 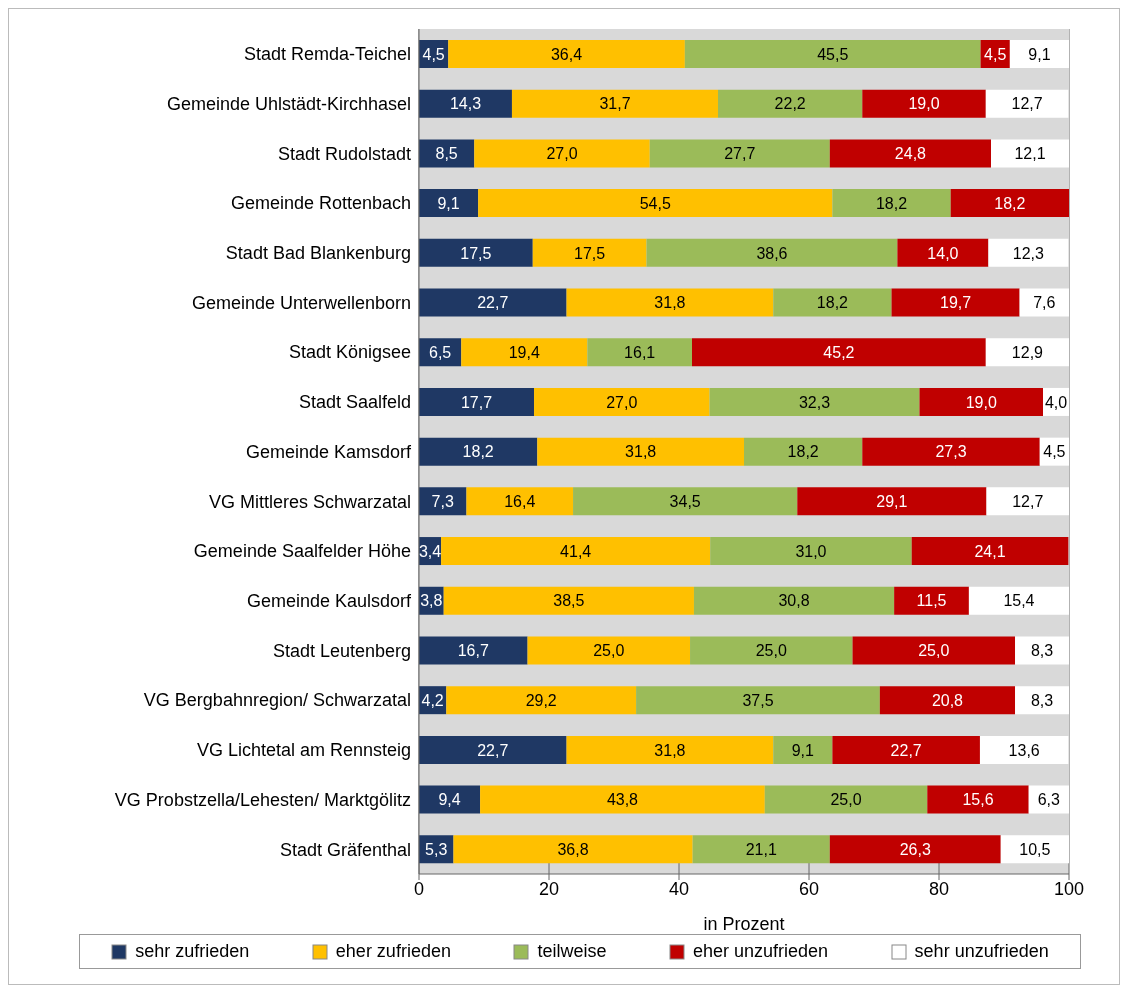 What do you see at coordinates (679, 888) in the screenshot?
I see `x-tick-label: 40` at bounding box center [679, 888].